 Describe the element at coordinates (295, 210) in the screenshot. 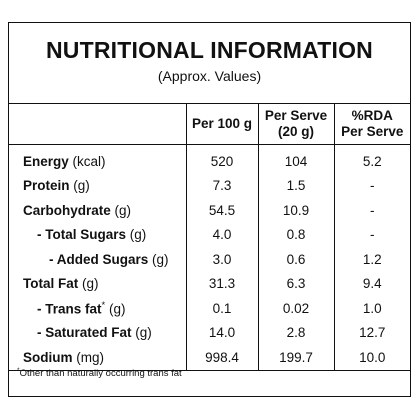

I see `nutrient-value: 10.9` at that location.